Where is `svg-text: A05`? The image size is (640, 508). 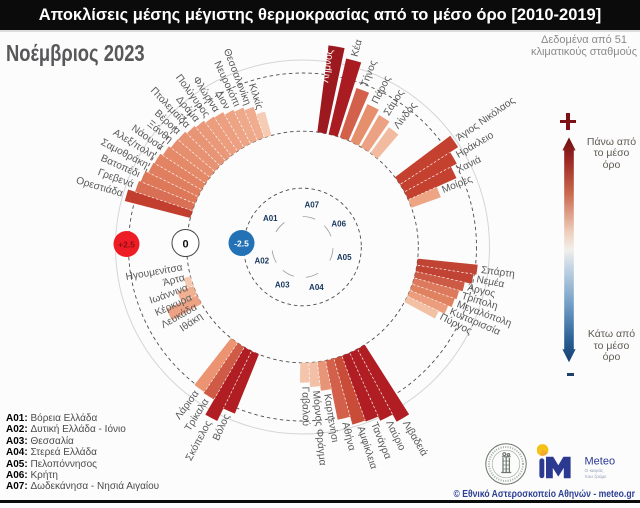
svg-text: A05 is located at coordinates (344, 257).